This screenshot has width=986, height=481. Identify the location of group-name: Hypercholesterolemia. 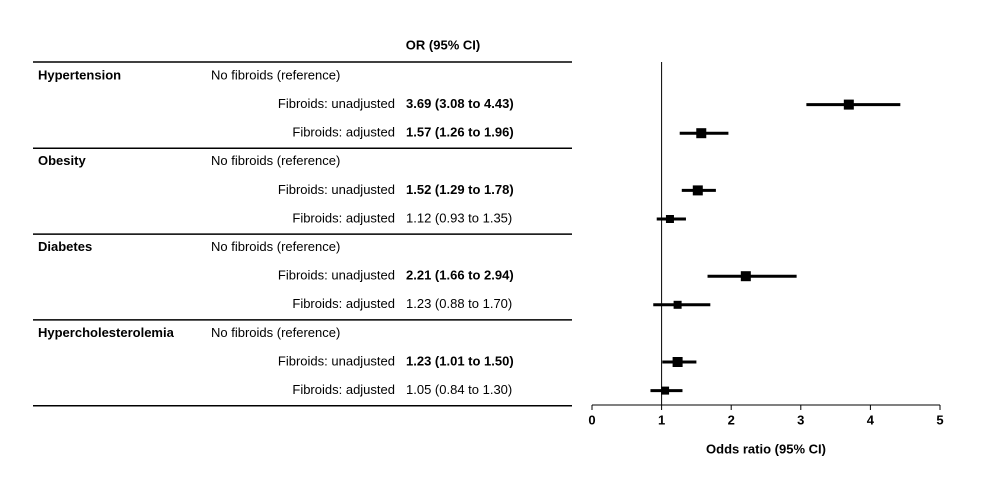
(106, 332).